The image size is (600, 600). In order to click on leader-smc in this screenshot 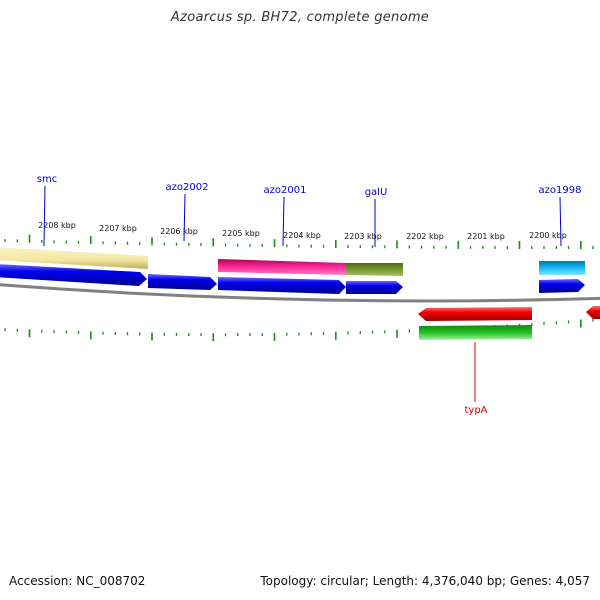, I will do `click(44, 216)`.